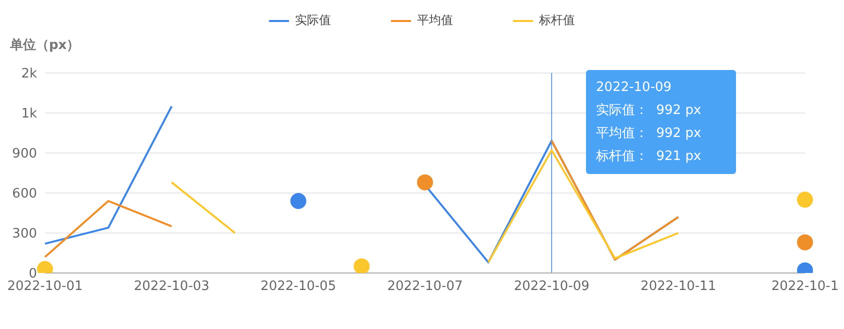 The image size is (844, 329). Describe the element at coordinates (805, 286) in the screenshot. I see `x-tick-label: 2022-10-1` at that location.